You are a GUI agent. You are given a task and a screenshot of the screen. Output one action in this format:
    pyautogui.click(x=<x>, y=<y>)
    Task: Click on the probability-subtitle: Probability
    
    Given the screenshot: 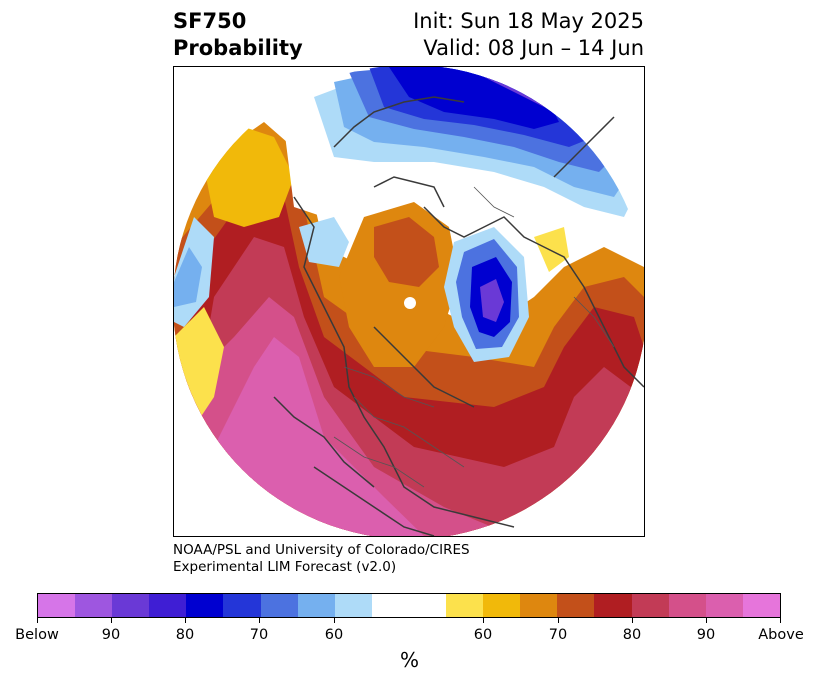 What is the action you would take?
    pyautogui.click(x=238, y=48)
    